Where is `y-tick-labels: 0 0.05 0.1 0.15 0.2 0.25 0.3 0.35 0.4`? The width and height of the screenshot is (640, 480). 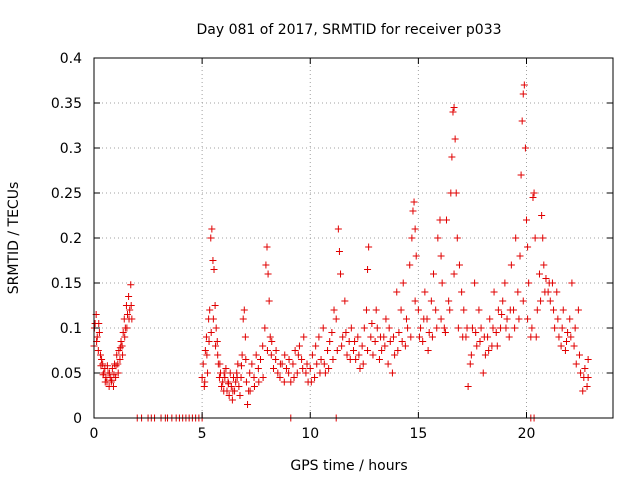
y-tick-labels: 0 0.05 0.1 0.15 0.2 0.25 0.3 0.35 0.4 is located at coordinates (66, 239).